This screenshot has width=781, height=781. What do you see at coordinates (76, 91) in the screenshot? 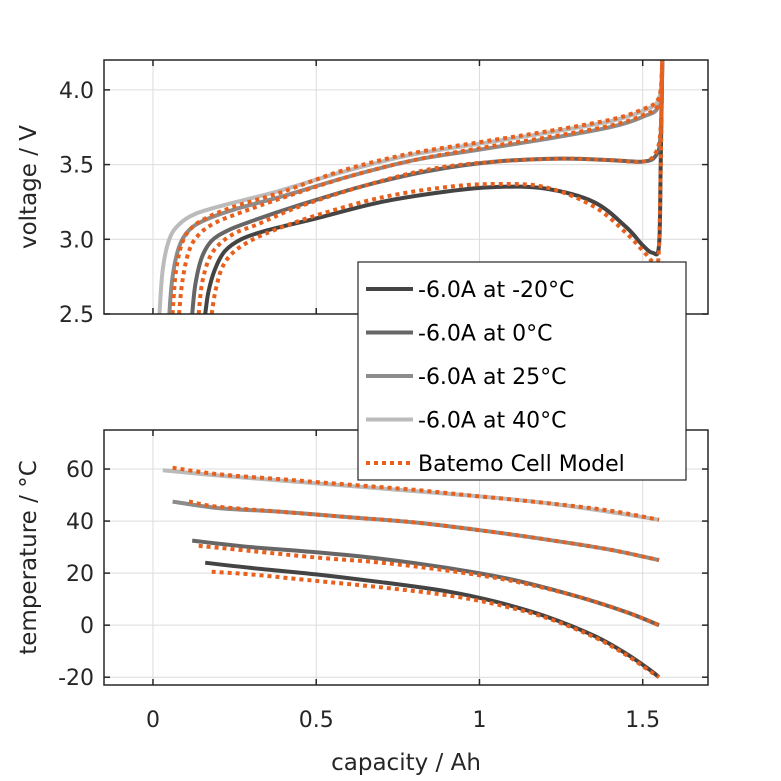
I see `voltage-y-tick-label: 4.0` at bounding box center [76, 91].